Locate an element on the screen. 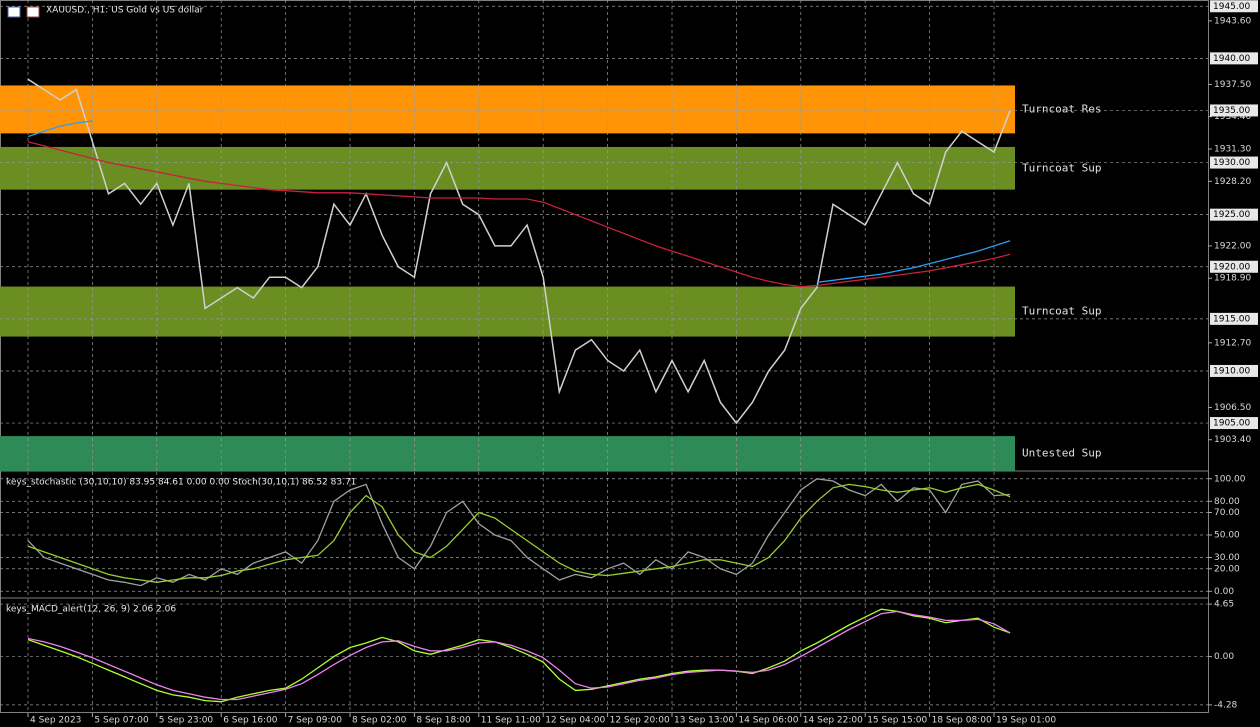 The height and width of the screenshot is (727, 1260). pane-title: keys_MACD_alert(12, 26, 9) 2.06 2.06 is located at coordinates (91, 610).